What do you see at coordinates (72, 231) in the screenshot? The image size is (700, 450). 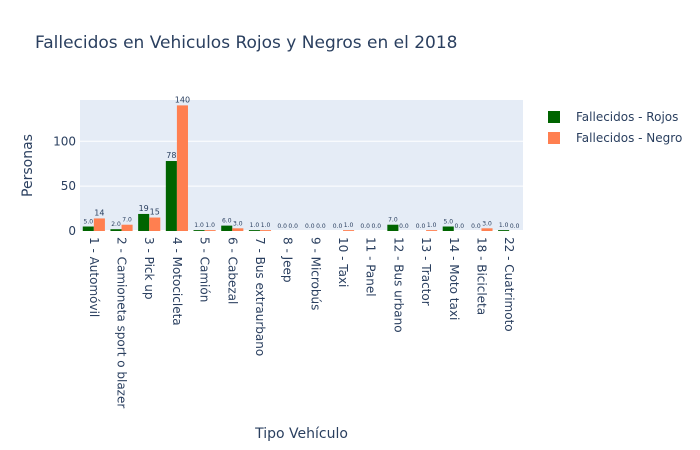 I see `y-tick-label: 0` at bounding box center [72, 231].